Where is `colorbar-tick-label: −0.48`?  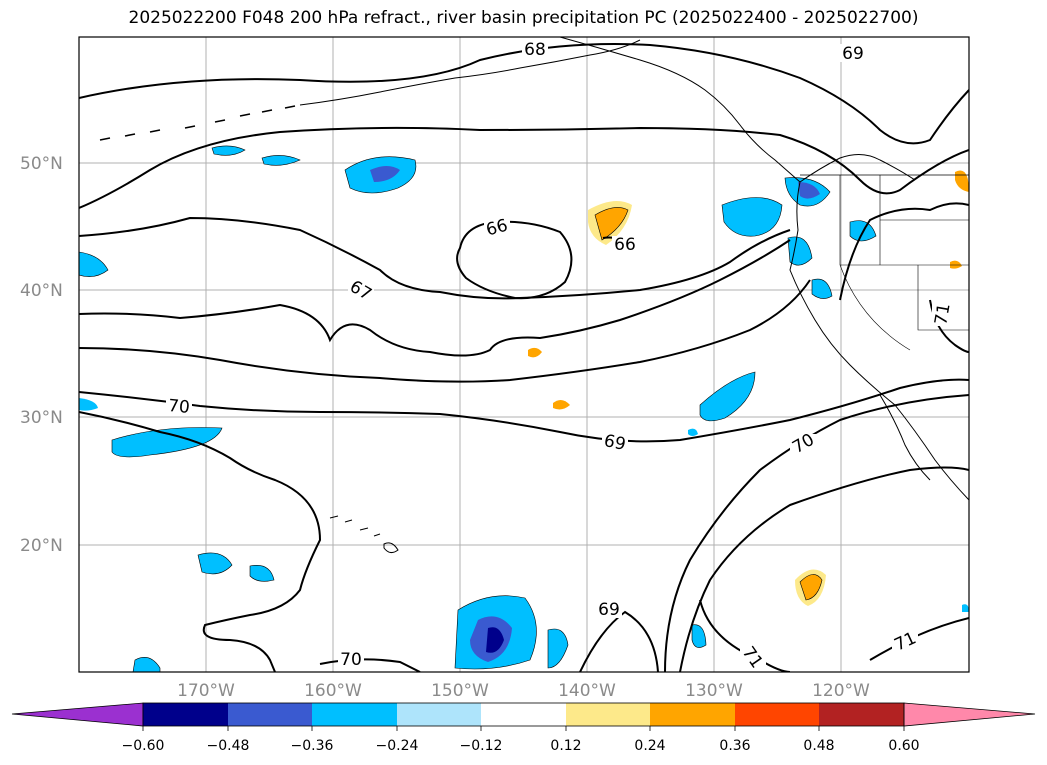 colorbar-tick-label: −0.48 is located at coordinates (228, 746).